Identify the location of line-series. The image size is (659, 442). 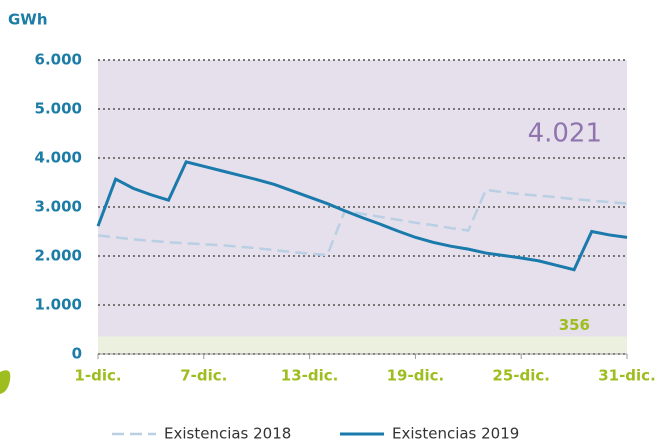
(362, 222).